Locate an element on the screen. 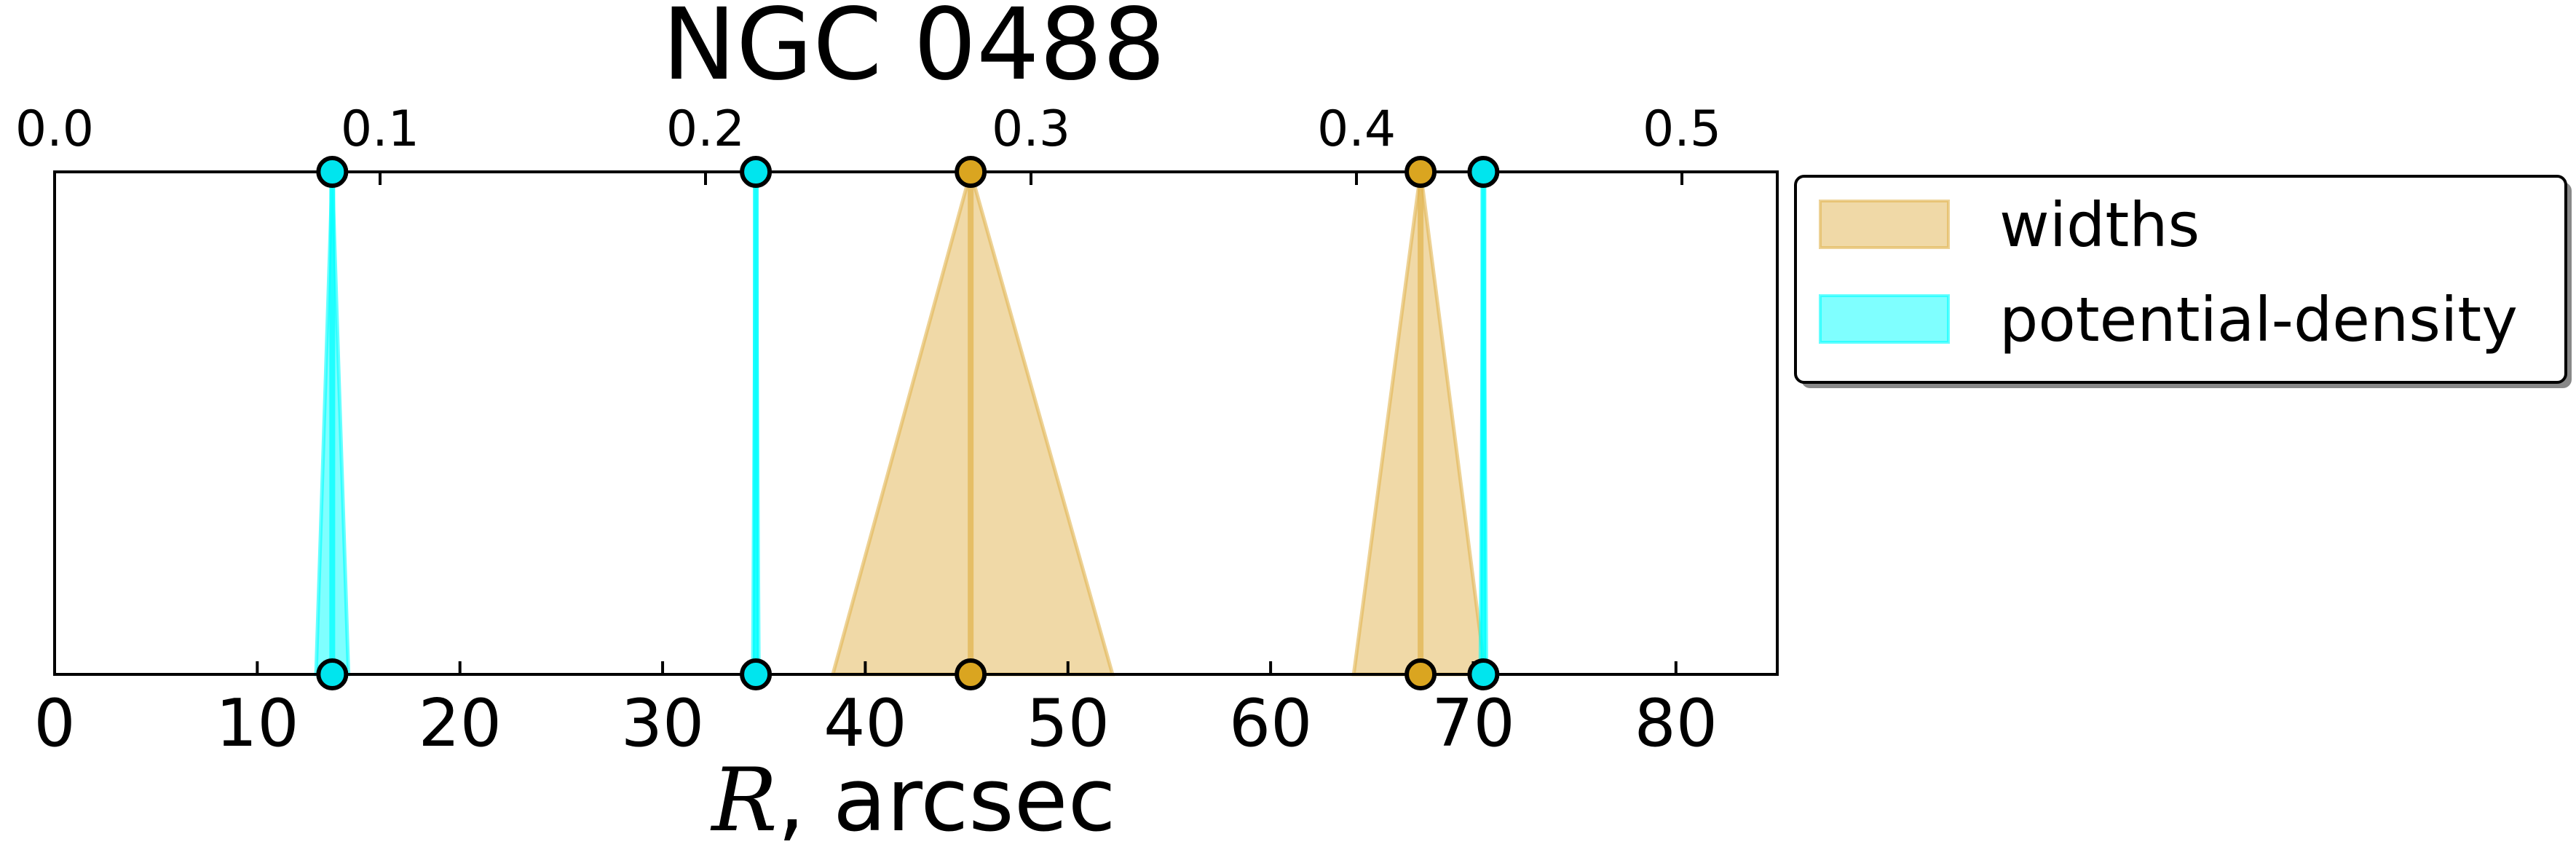 The image size is (2576, 863). x-tick-label: 20 is located at coordinates (460, 723).